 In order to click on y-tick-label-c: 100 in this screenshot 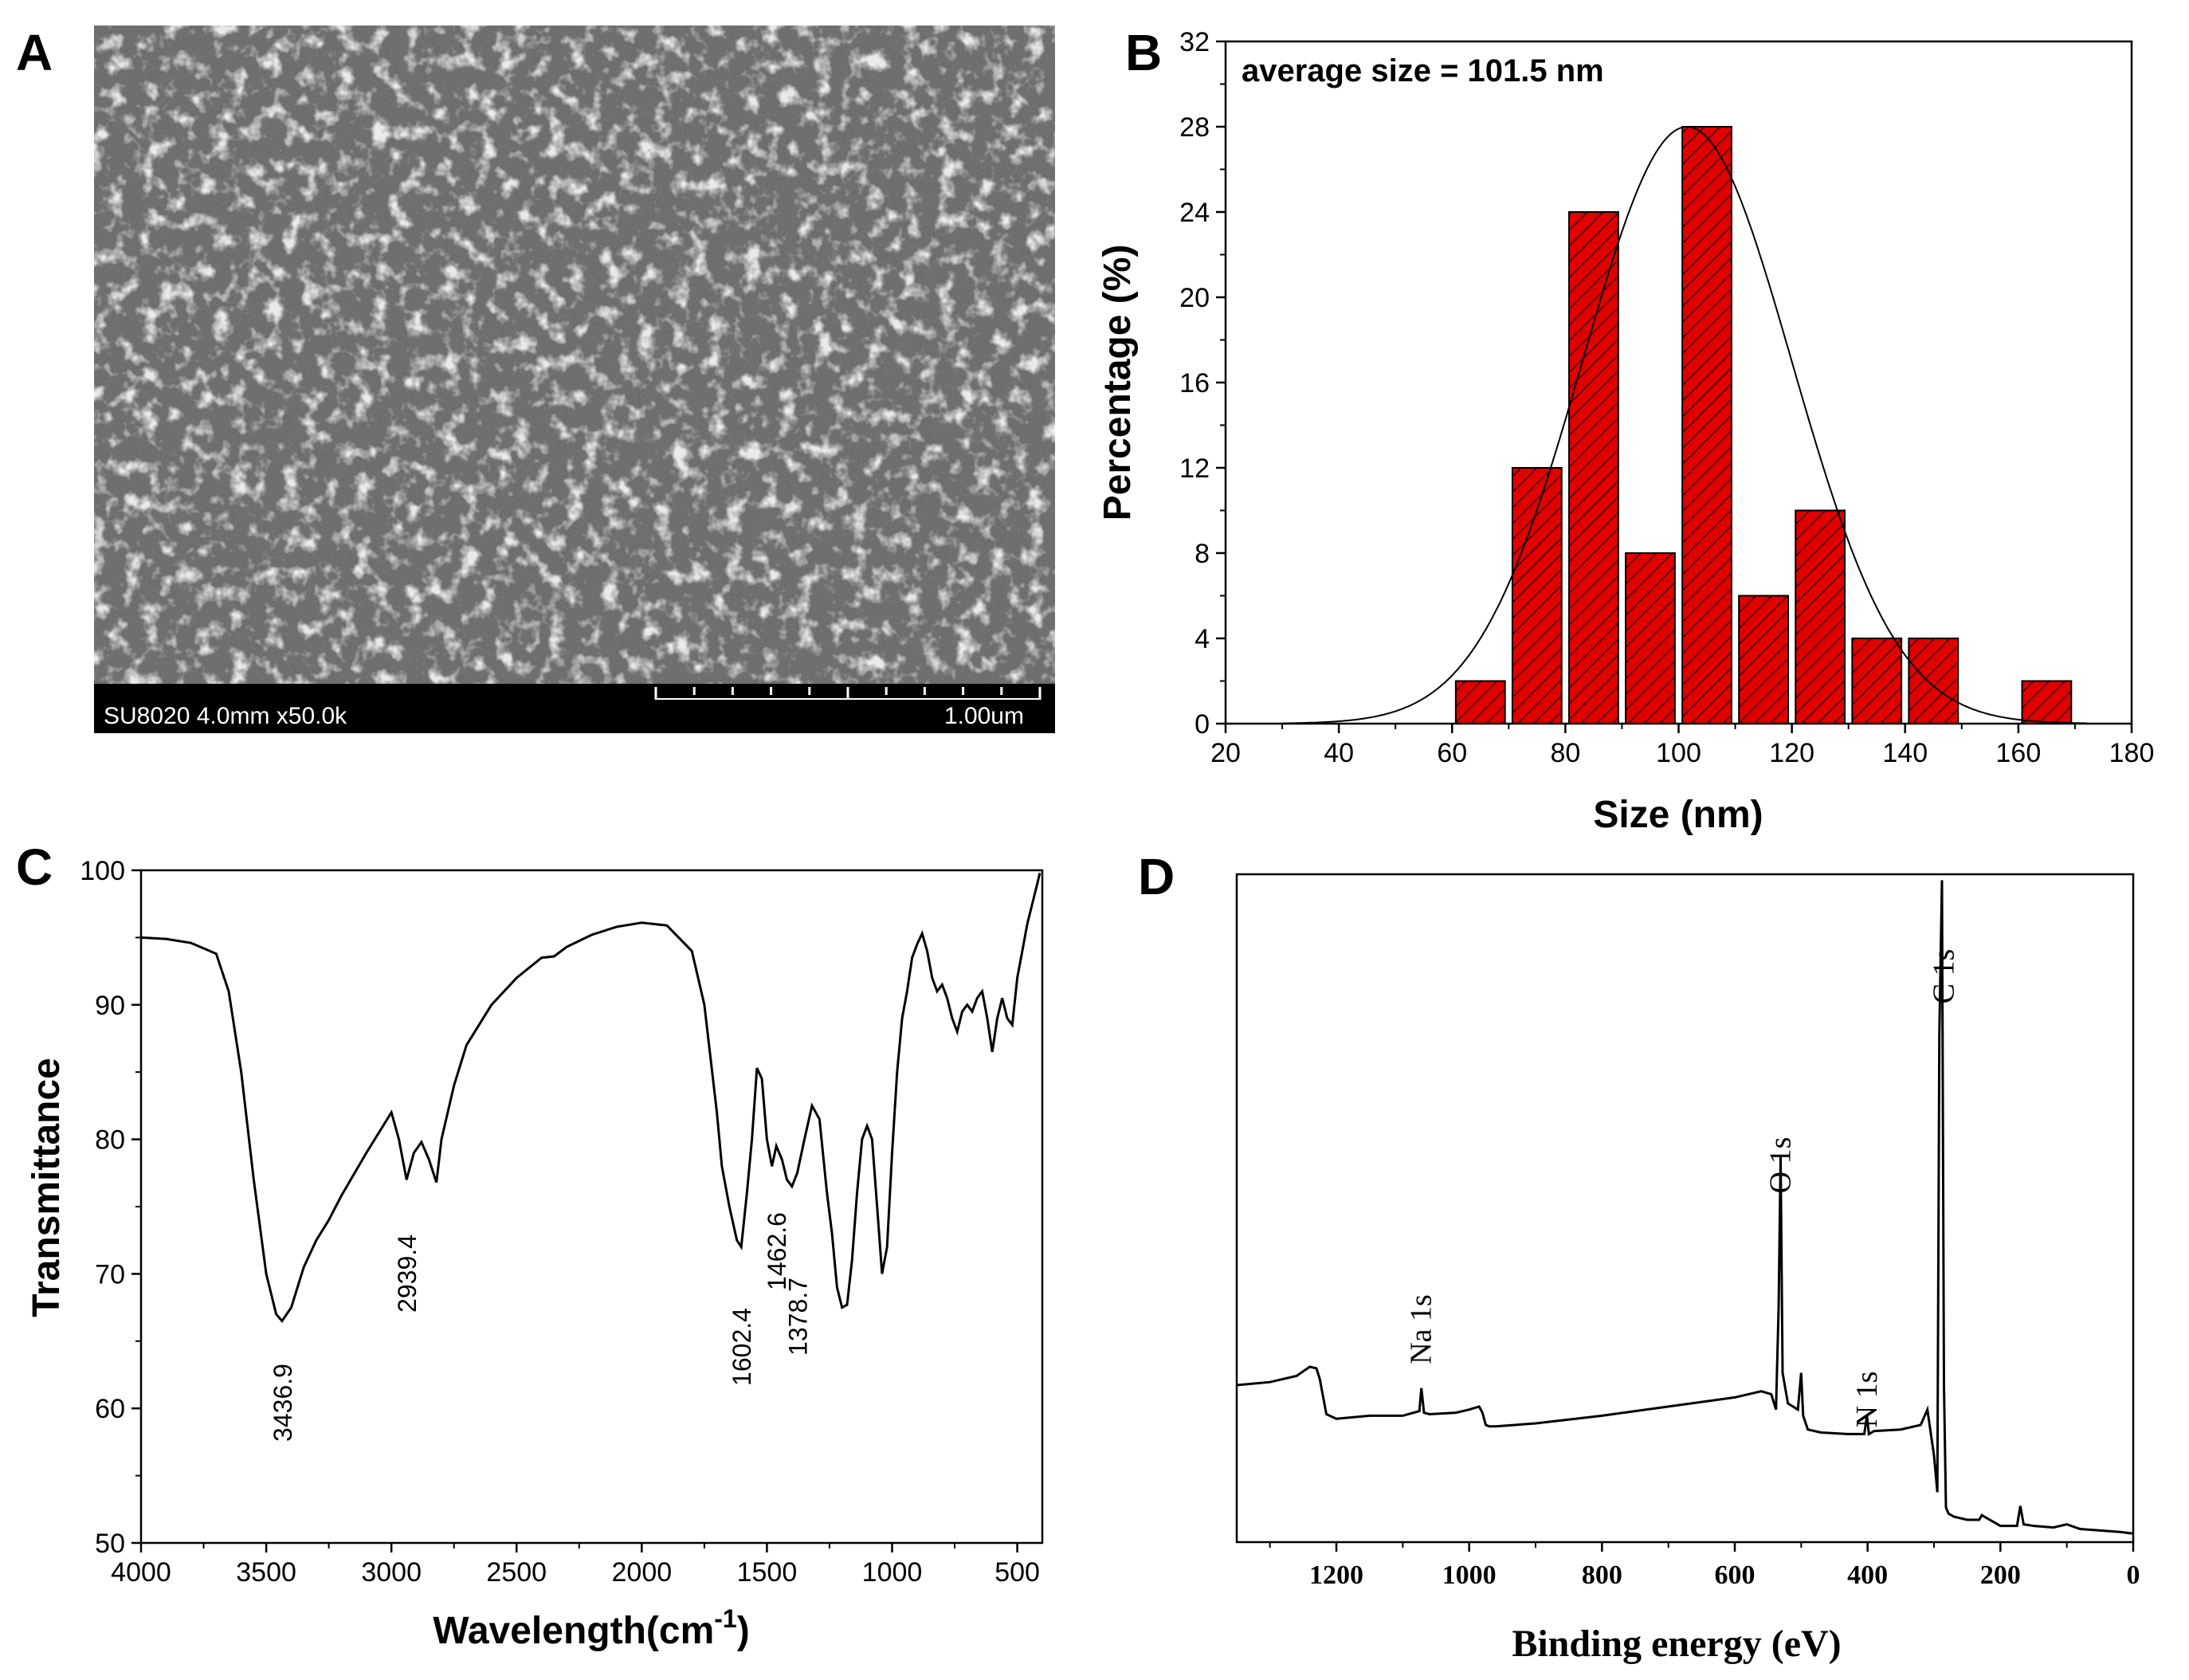, I will do `click(102, 871)`.